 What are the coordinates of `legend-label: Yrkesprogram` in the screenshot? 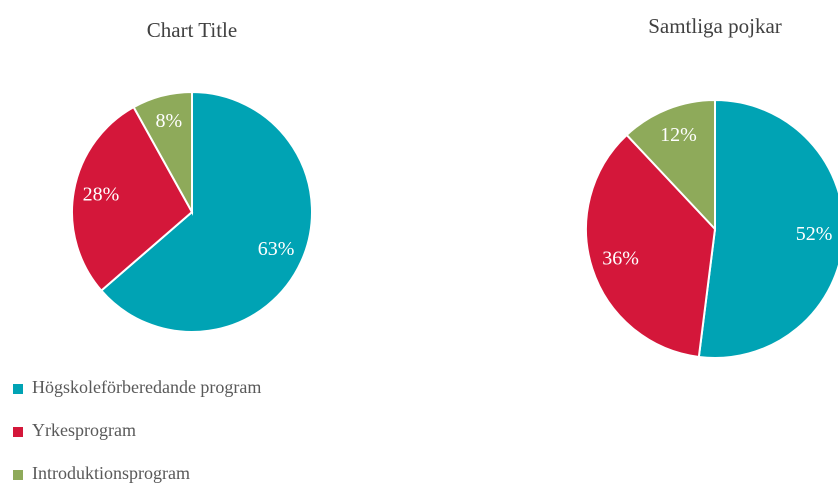 It's located at (84, 430).